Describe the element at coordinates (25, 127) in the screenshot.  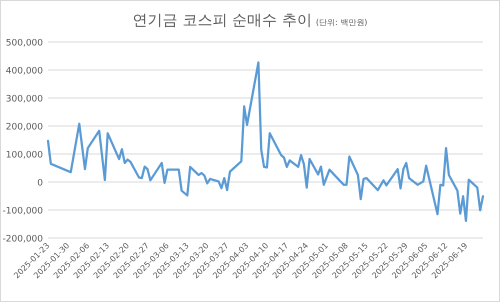
I see `y-tick-label: 200,000` at that location.